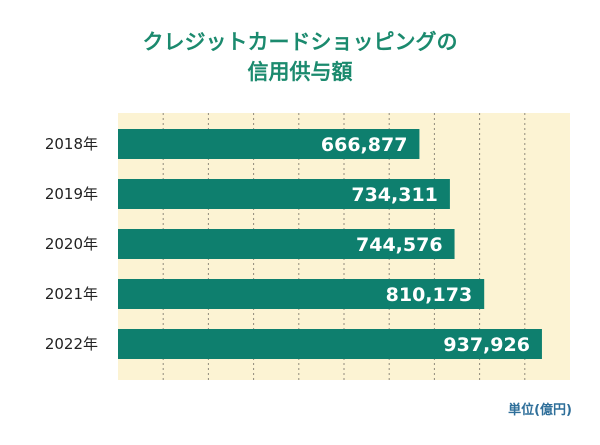 The width and height of the screenshot is (600, 445). I want to click on bar-2018年, so click(269, 144).